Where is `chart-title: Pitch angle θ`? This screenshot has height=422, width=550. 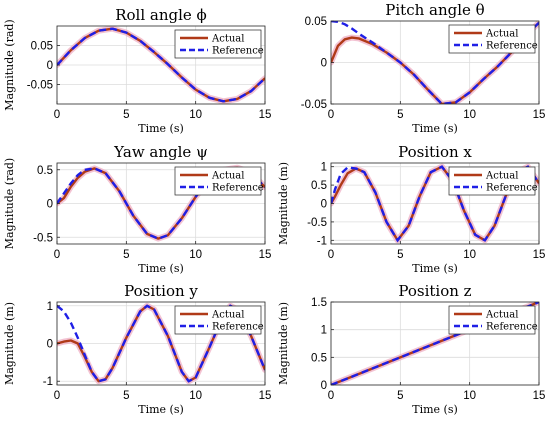 chart-title: Pitch angle θ is located at coordinates (434, 10).